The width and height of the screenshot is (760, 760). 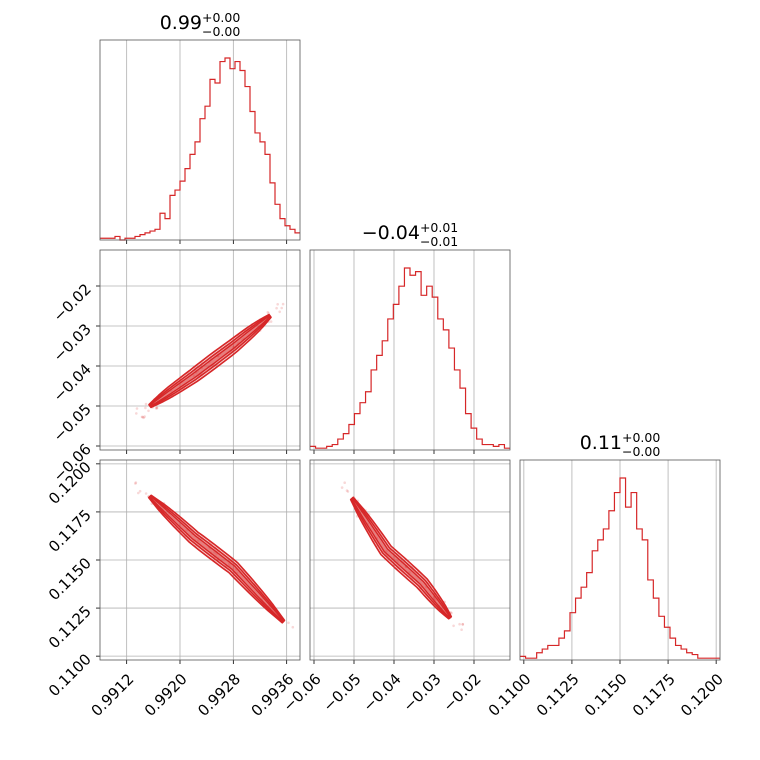 What do you see at coordinates (601, 443) in the screenshot?
I see `title-value: 0.11` at bounding box center [601, 443].